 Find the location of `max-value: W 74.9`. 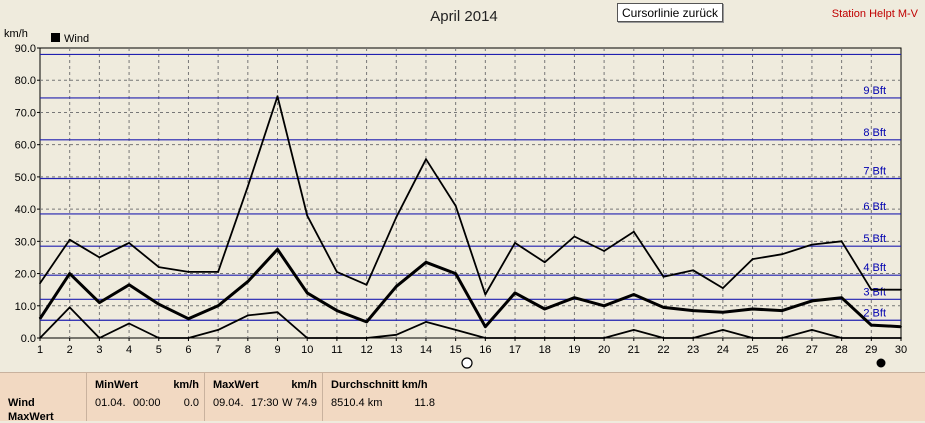

max-value: W 74.9 is located at coordinates (299, 403).